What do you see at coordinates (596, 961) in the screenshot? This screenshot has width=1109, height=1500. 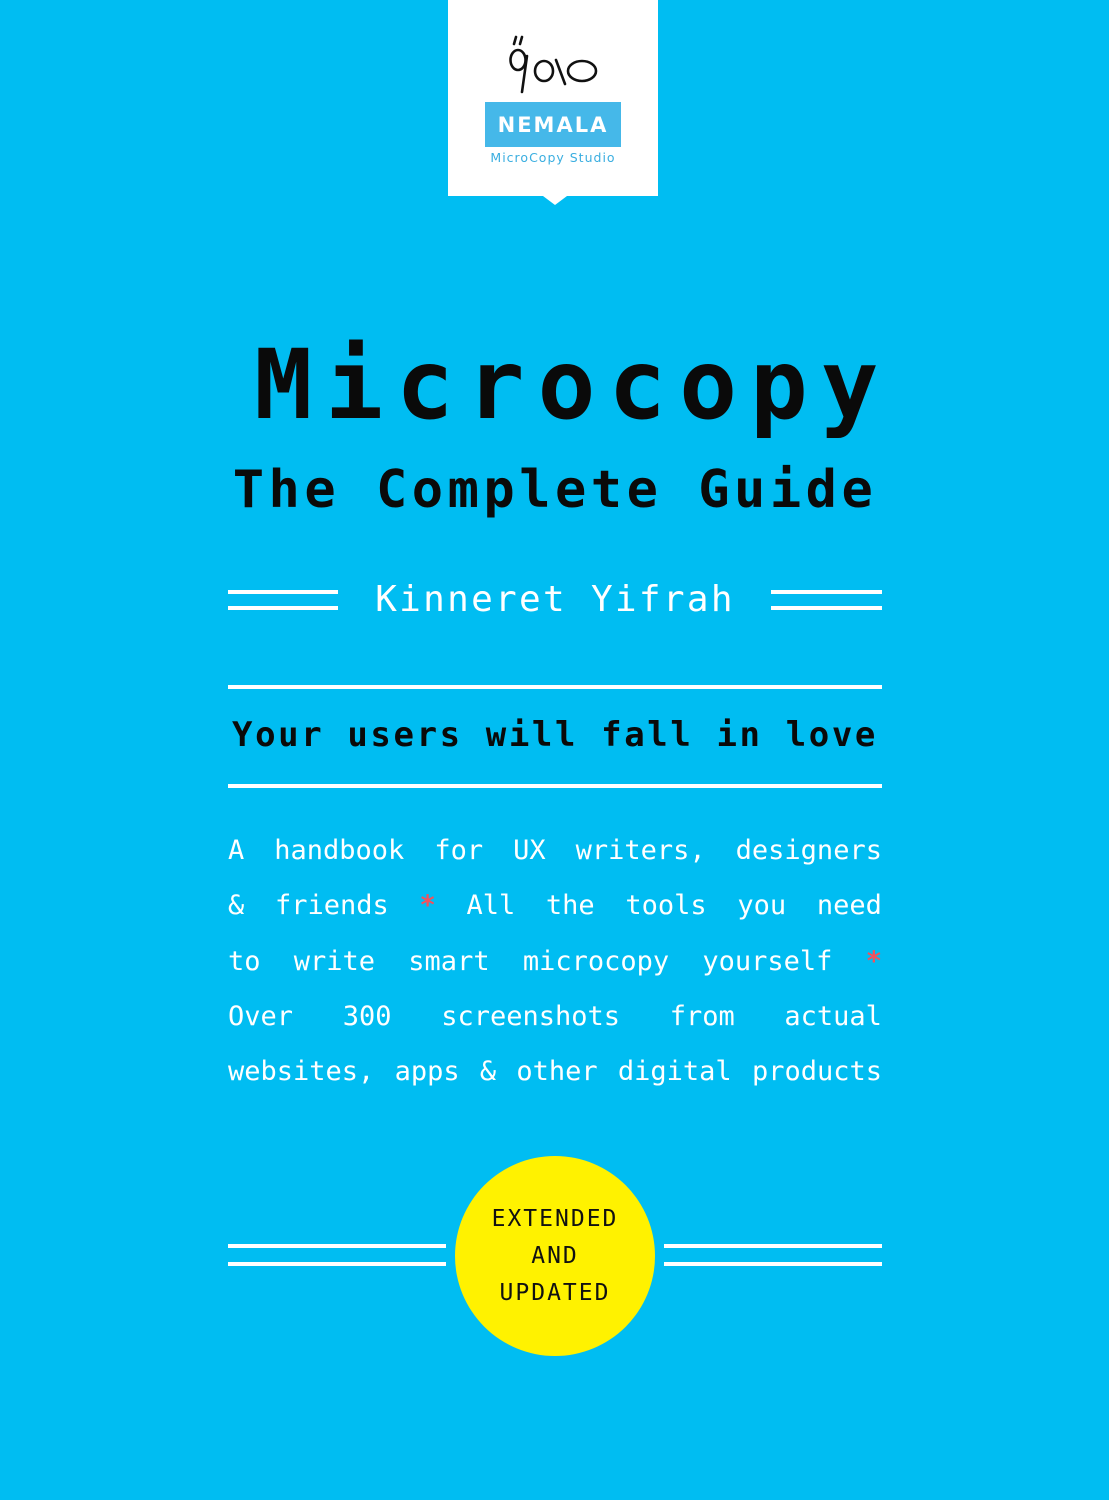 I see `description-word: microcopy` at bounding box center [596, 961].